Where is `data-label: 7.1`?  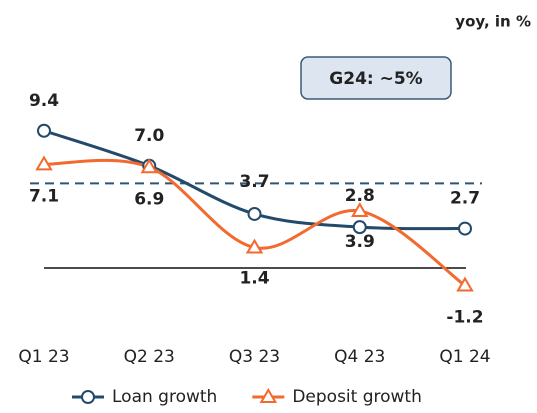
data-label: 7.1 is located at coordinates (44, 196).